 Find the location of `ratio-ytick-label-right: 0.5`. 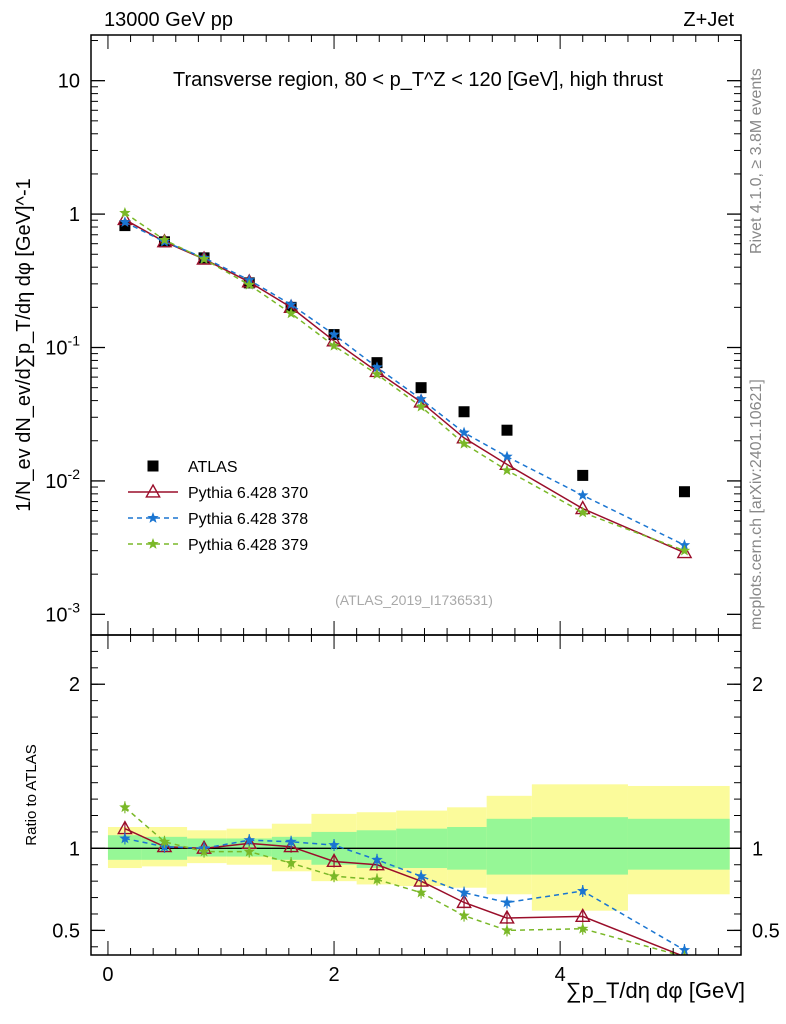

ratio-ytick-label-right: 0.5 is located at coordinates (766, 931).